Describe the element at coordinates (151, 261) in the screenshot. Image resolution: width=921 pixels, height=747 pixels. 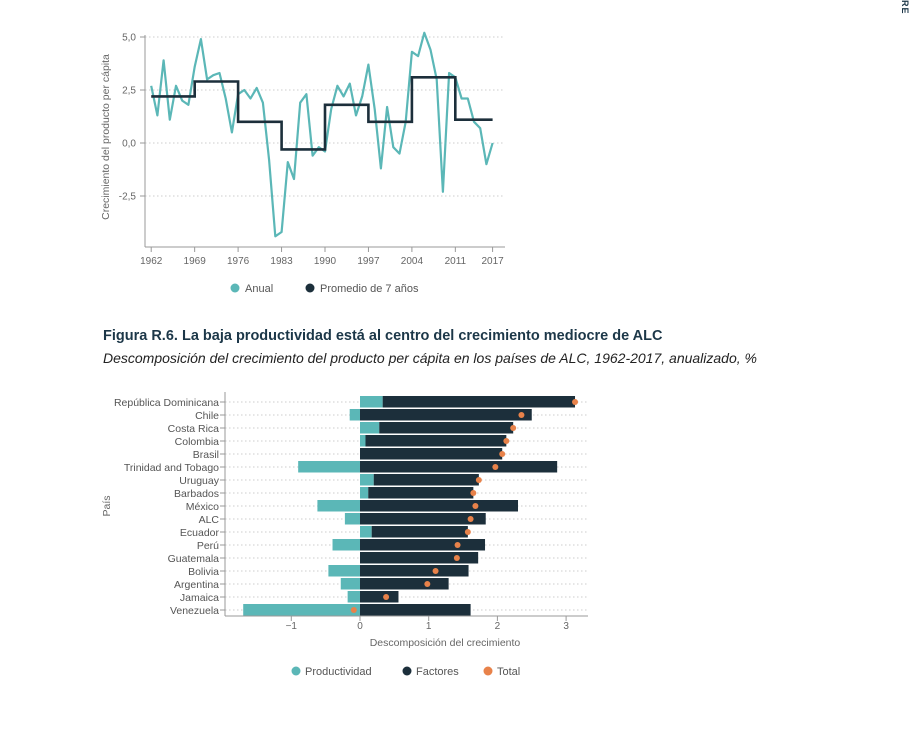
I see `c1-x-tick-label: 1962` at that location.